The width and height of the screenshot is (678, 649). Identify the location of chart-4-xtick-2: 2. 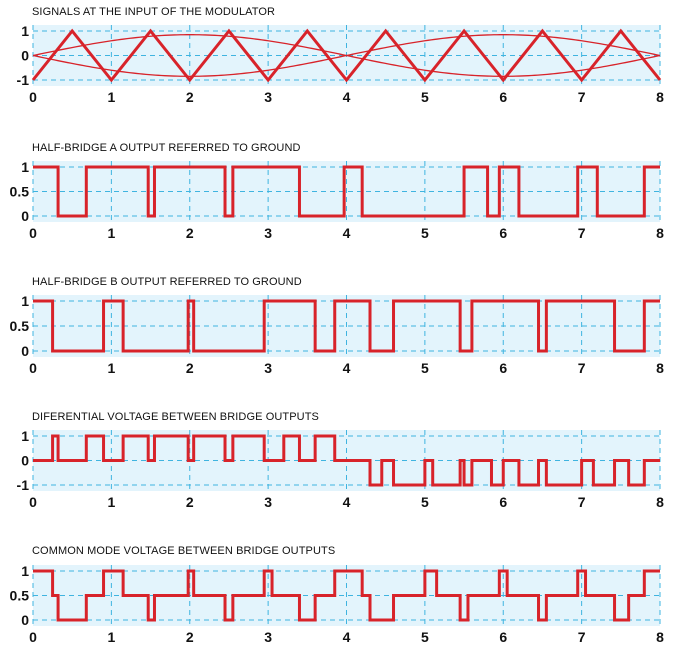
(190, 637).